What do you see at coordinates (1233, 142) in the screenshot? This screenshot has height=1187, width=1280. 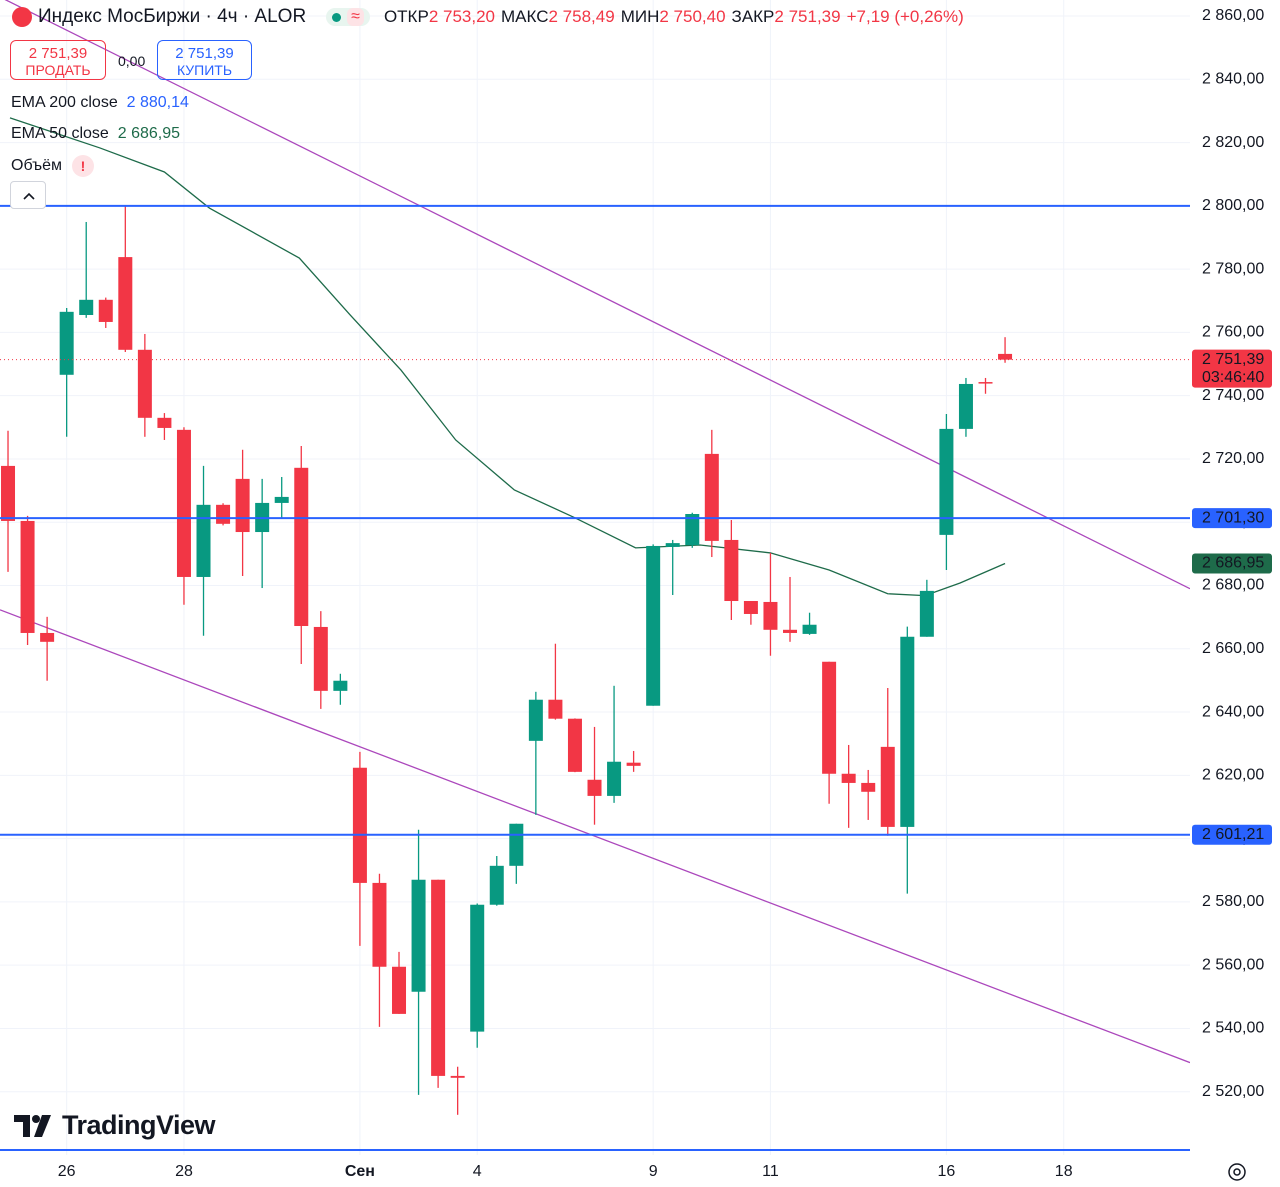 I see `y-tick-label: 2 820,00` at bounding box center [1233, 142].